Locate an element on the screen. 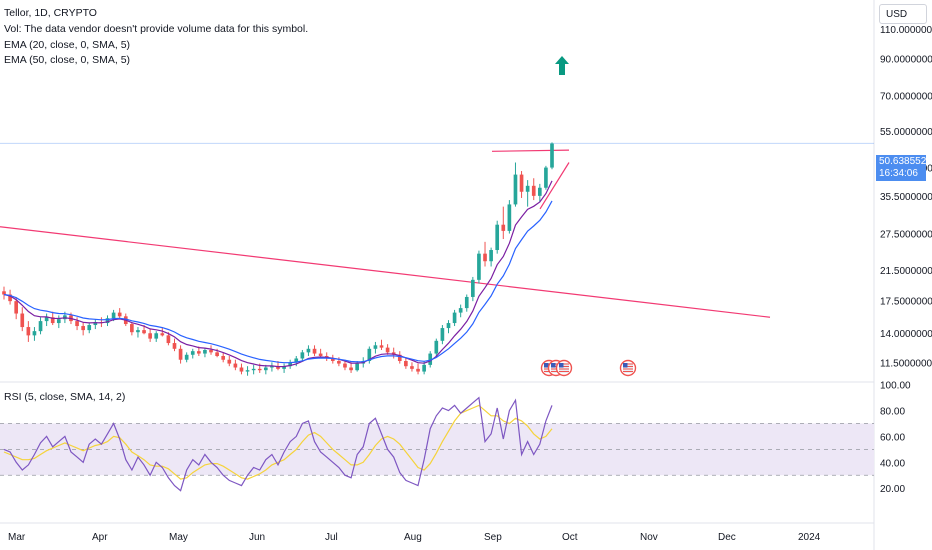  rsi-axis: 100.00 80.00 60.00 40.00 20.00 is located at coordinates (895, 438).